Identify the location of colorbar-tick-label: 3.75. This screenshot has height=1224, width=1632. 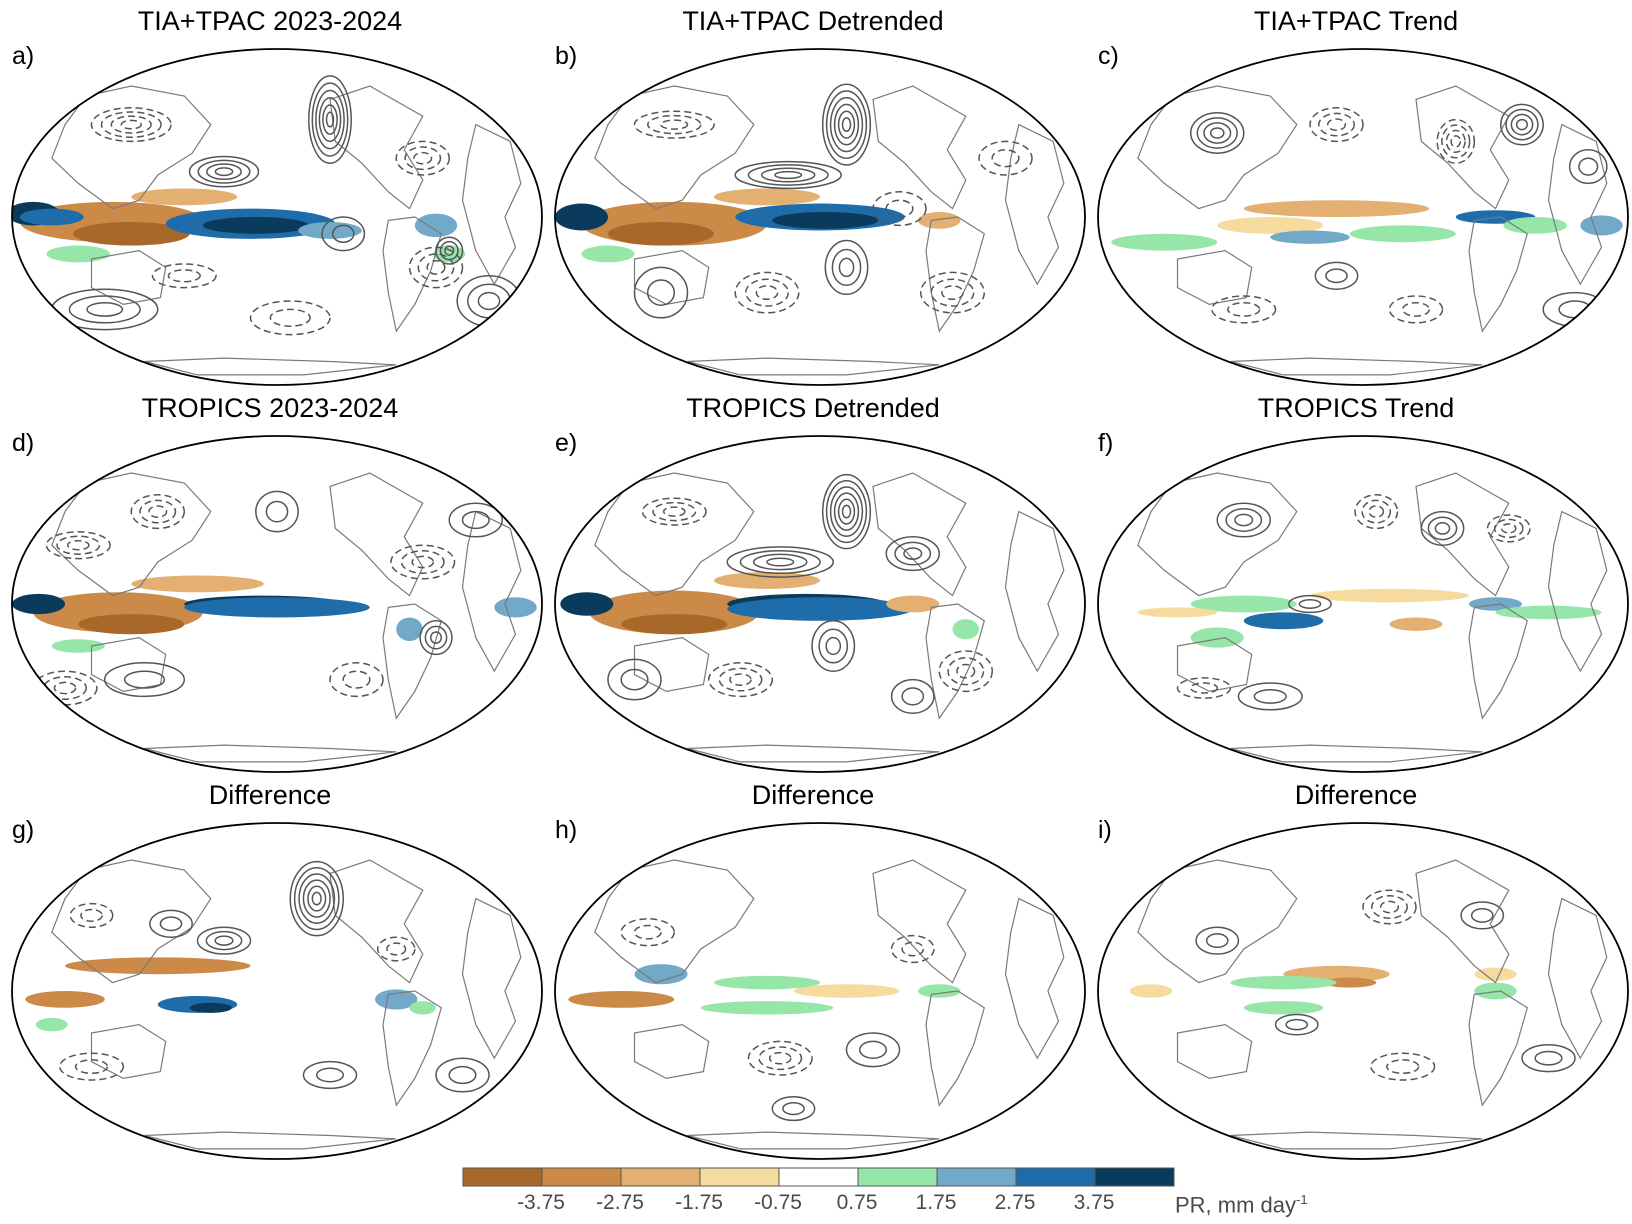
(1094, 1202).